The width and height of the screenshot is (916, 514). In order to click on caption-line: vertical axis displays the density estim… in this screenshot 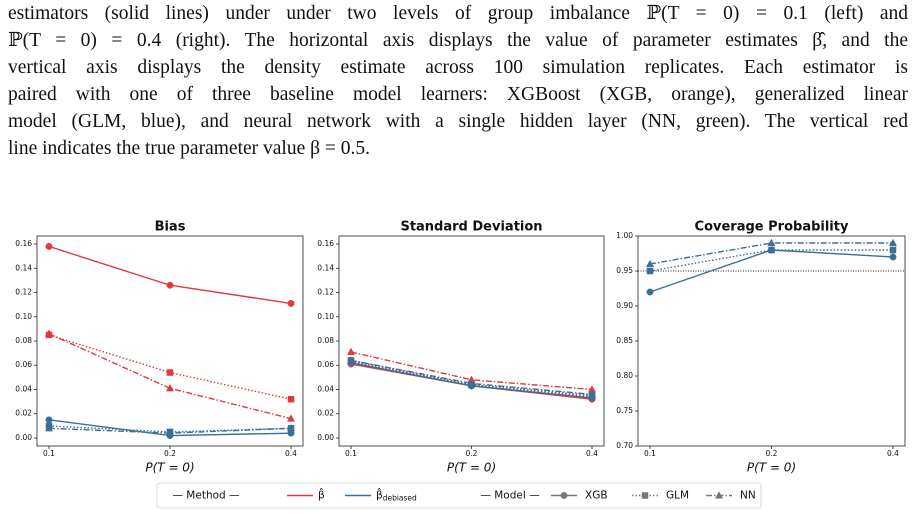, I will do `click(458, 67)`.